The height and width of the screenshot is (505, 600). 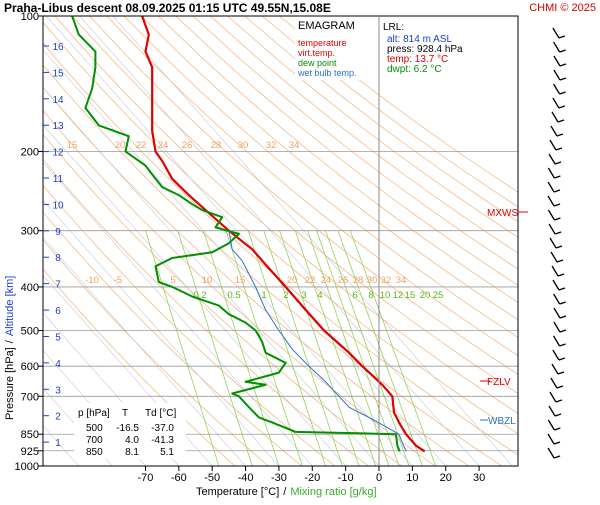 What do you see at coordinates (58, 232) in the screenshot?
I see `altitude-tick-label: 9` at bounding box center [58, 232].